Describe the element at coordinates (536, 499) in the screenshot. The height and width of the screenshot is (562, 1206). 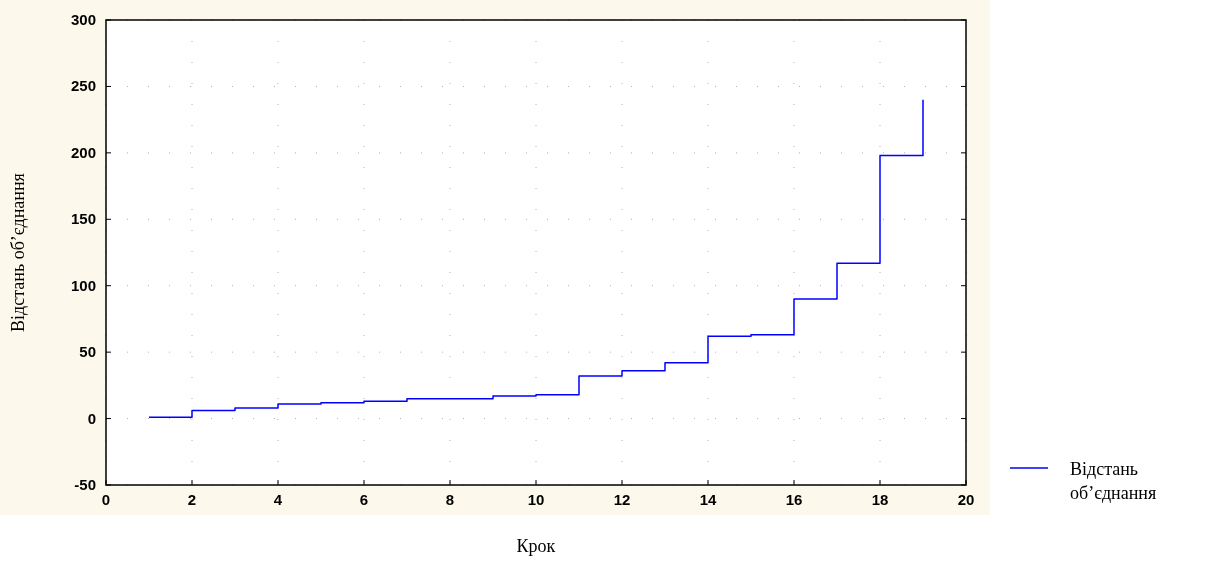
I see `x-tick-label: 10` at that location.